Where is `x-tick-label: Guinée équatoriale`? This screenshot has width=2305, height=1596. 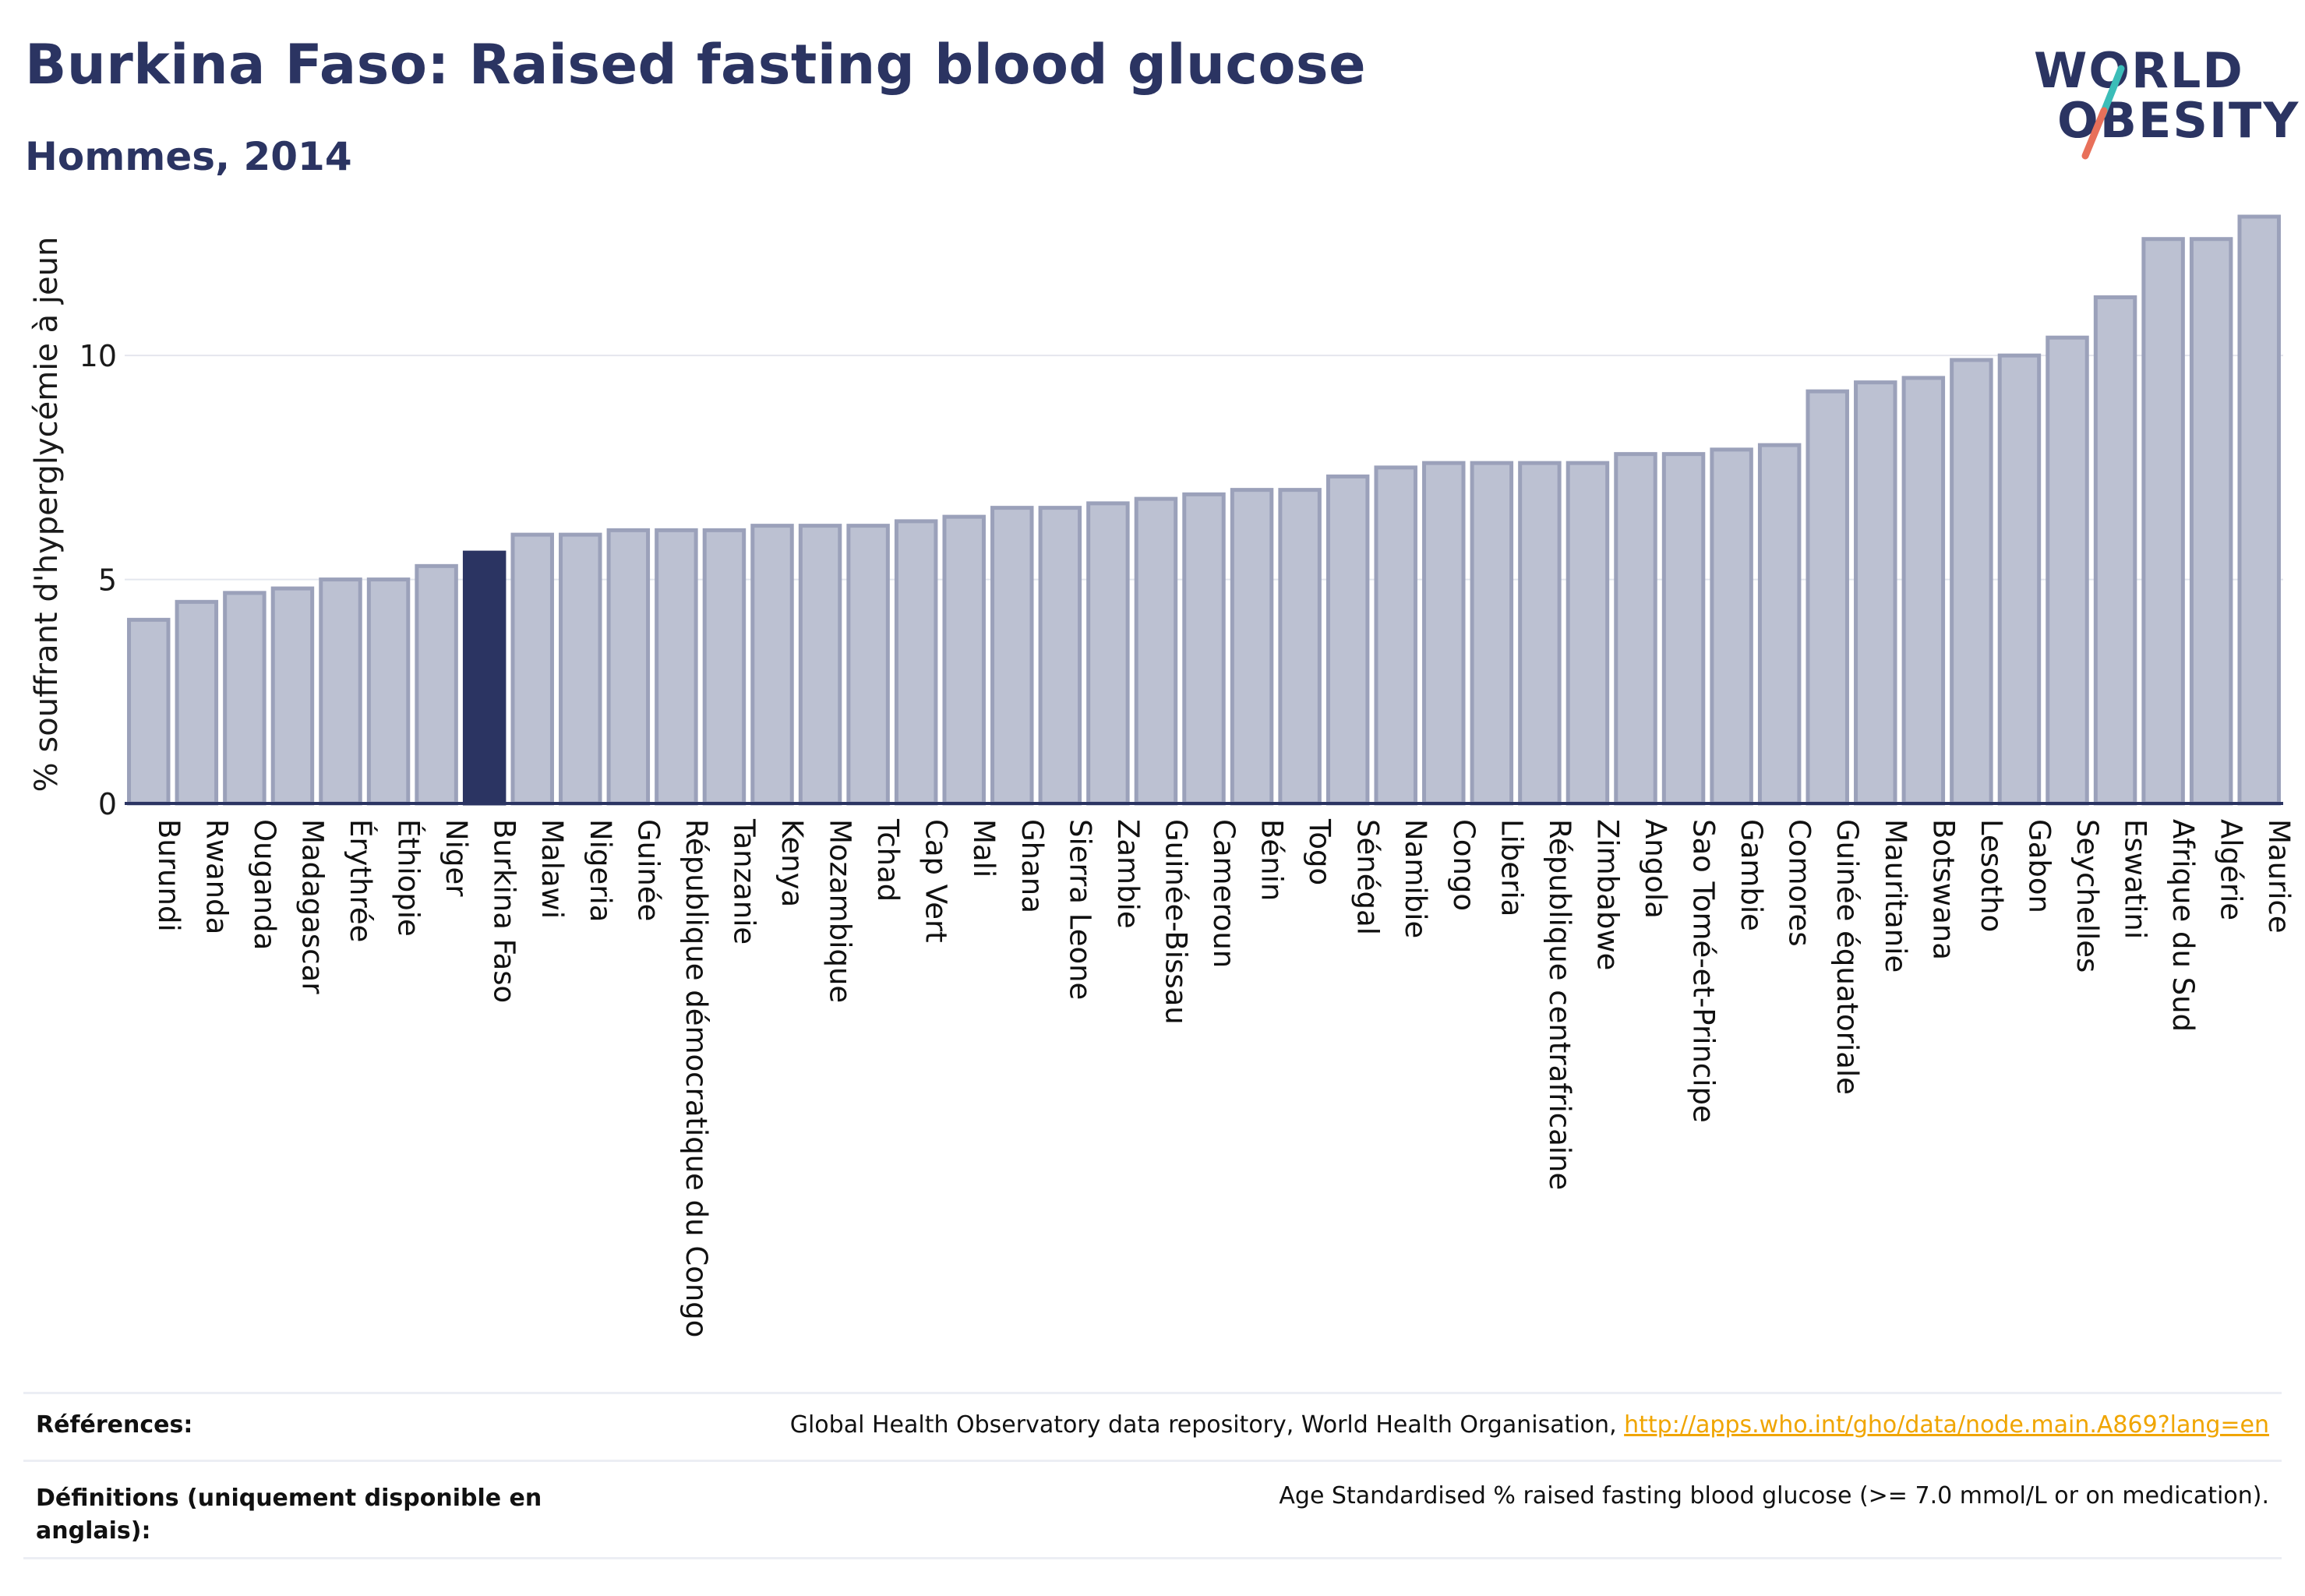 x-tick-label: Guinée équatoriale is located at coordinates (1847, 957).